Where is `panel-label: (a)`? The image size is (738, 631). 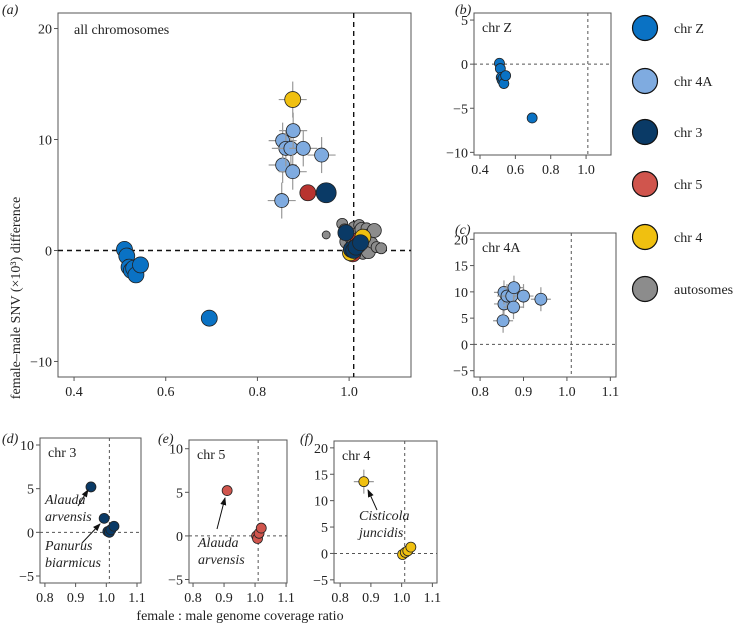
panel-label: (a) is located at coordinates (10, 10).